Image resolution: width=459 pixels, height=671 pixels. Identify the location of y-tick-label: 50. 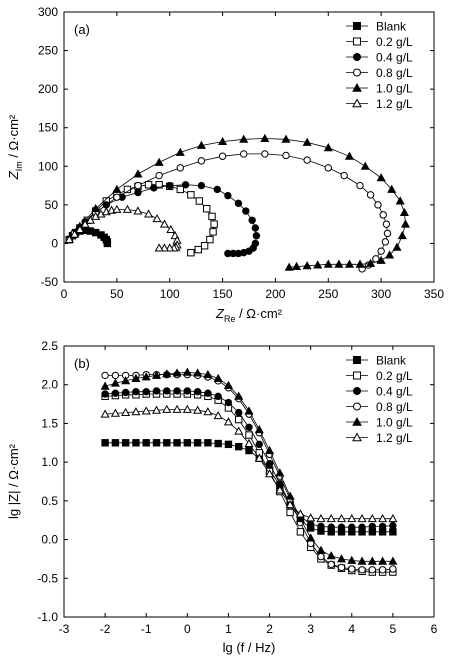
(52, 205).